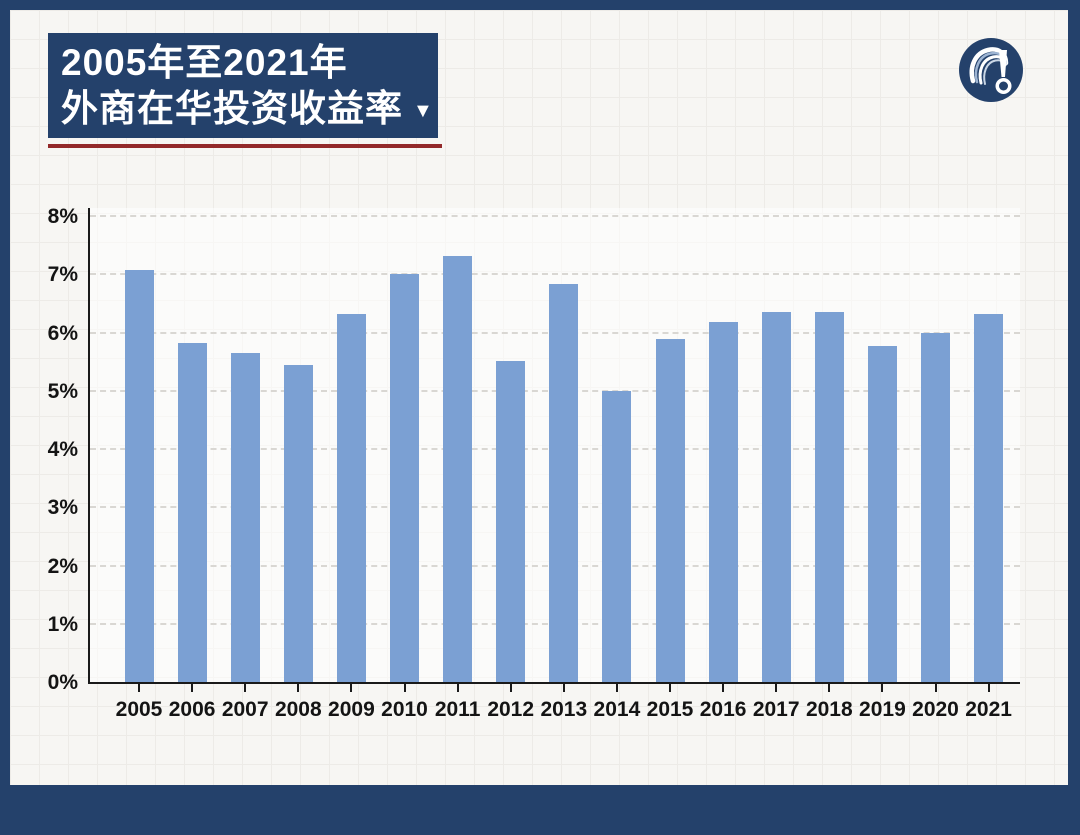  Describe the element at coordinates (139, 709) in the screenshot. I see `x-axis-label: 2005` at that location.